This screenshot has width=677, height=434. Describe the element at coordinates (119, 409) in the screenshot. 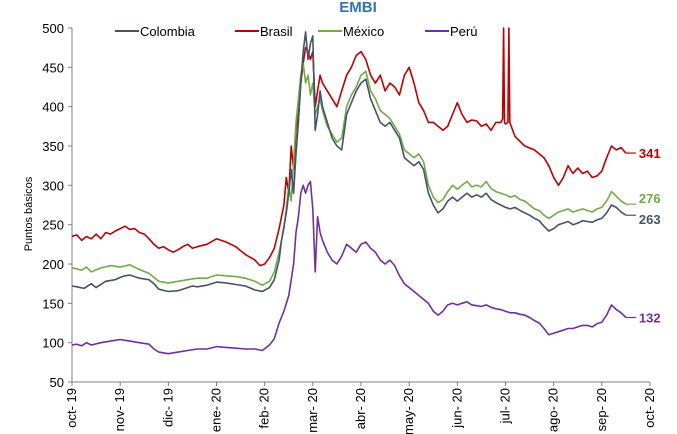

I see `x-tick-label: nov- 19` at that location.